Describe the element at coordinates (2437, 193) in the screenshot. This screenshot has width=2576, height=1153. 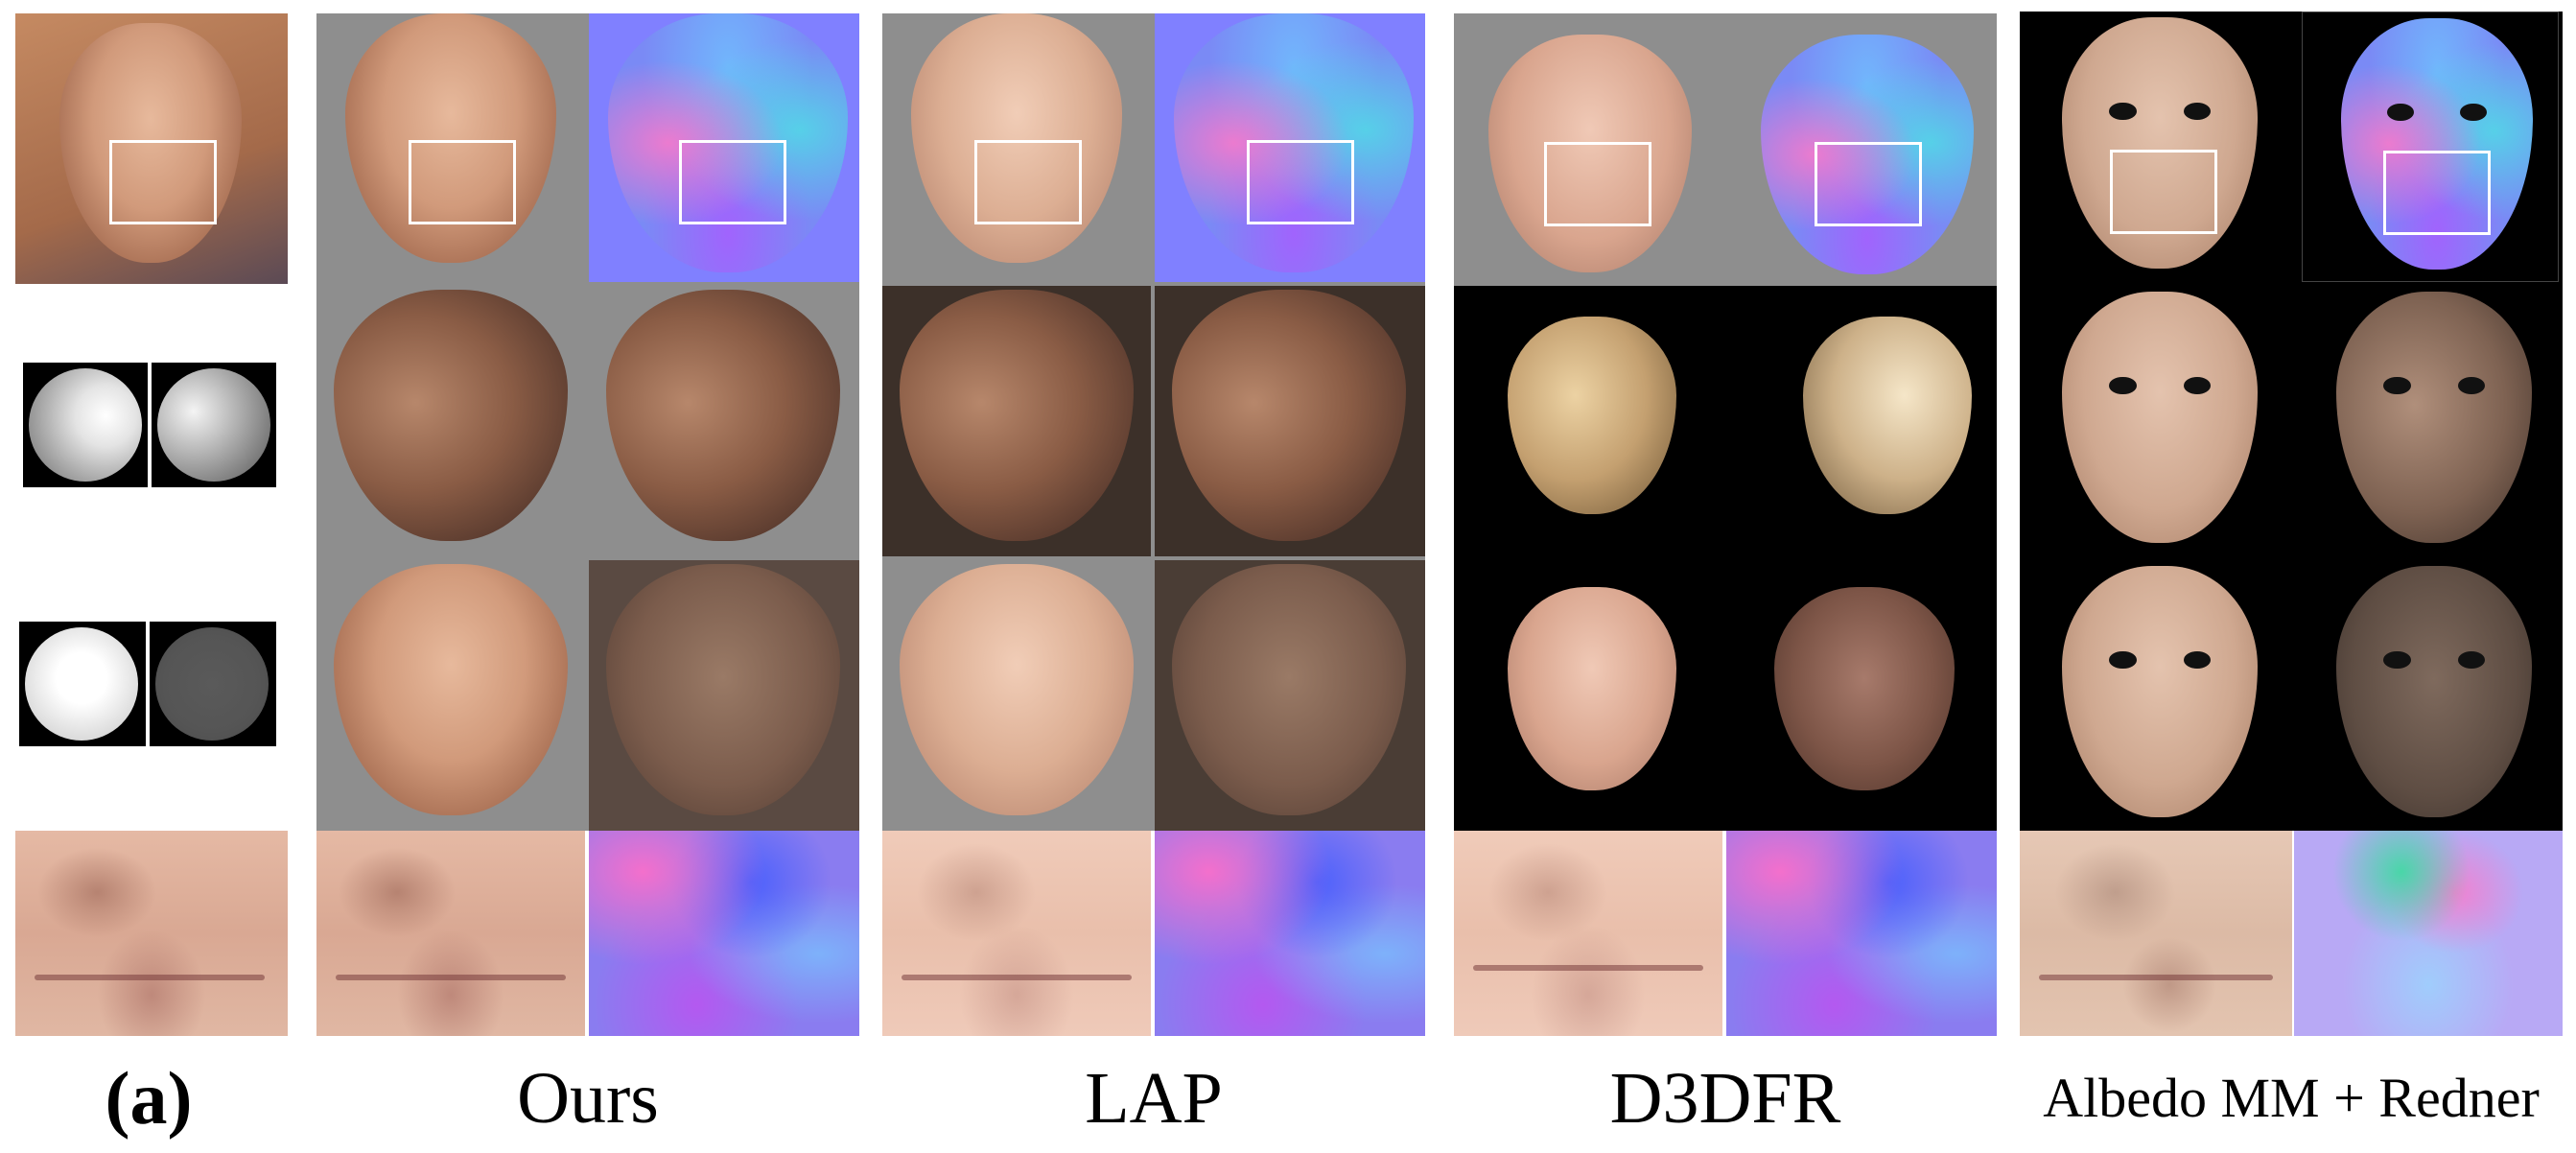
I see `albedomm-normal-crop-box` at that location.